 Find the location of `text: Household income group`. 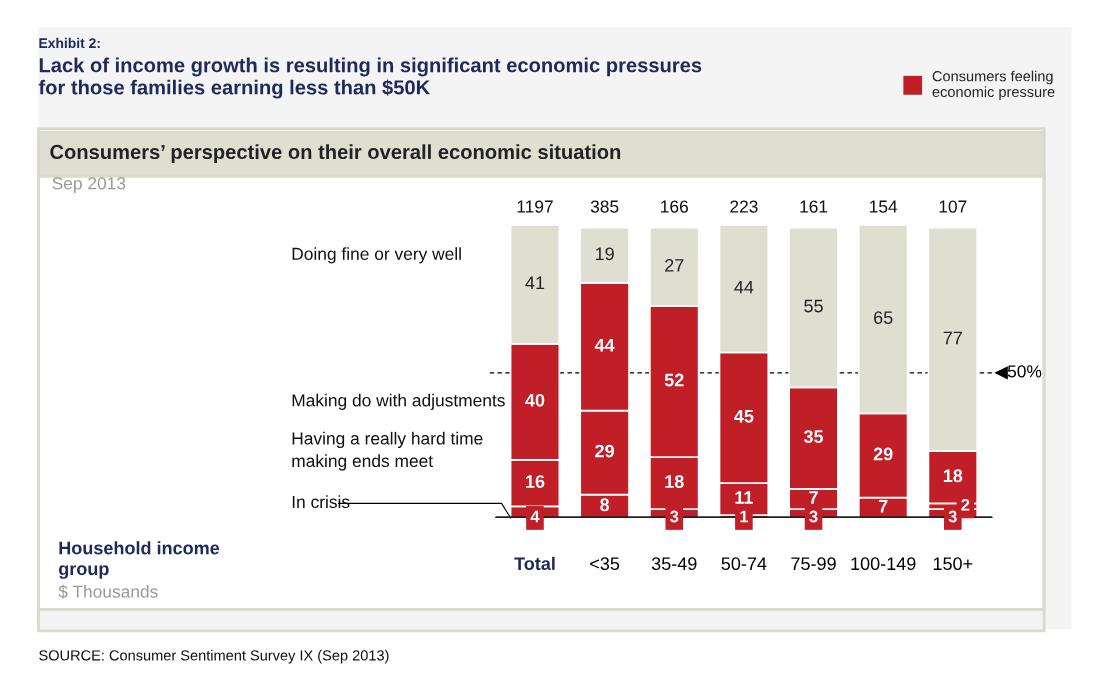

text: Household income group is located at coordinates (139, 560).